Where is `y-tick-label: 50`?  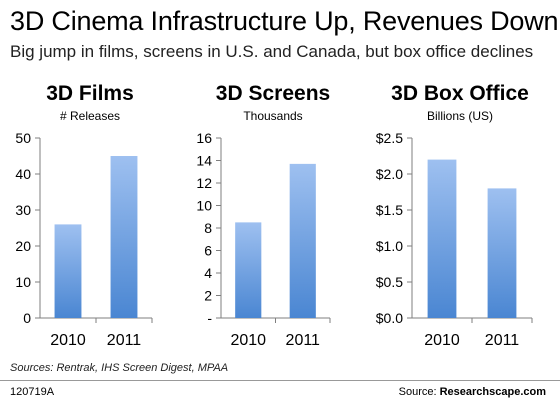
y-tick-label: 50 is located at coordinates (23, 138).